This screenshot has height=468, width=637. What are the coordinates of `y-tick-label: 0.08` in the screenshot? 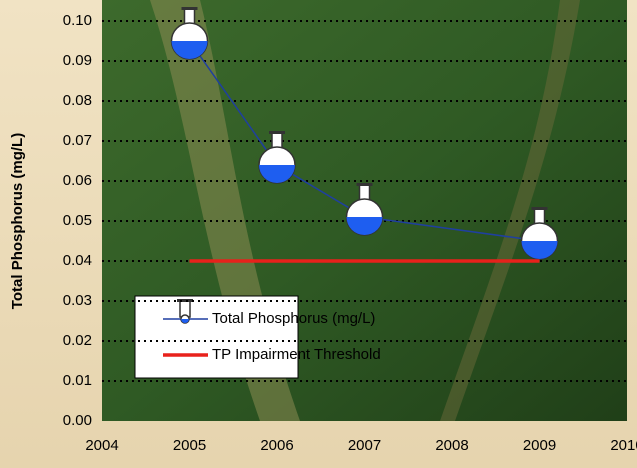 It's located at (77, 100).